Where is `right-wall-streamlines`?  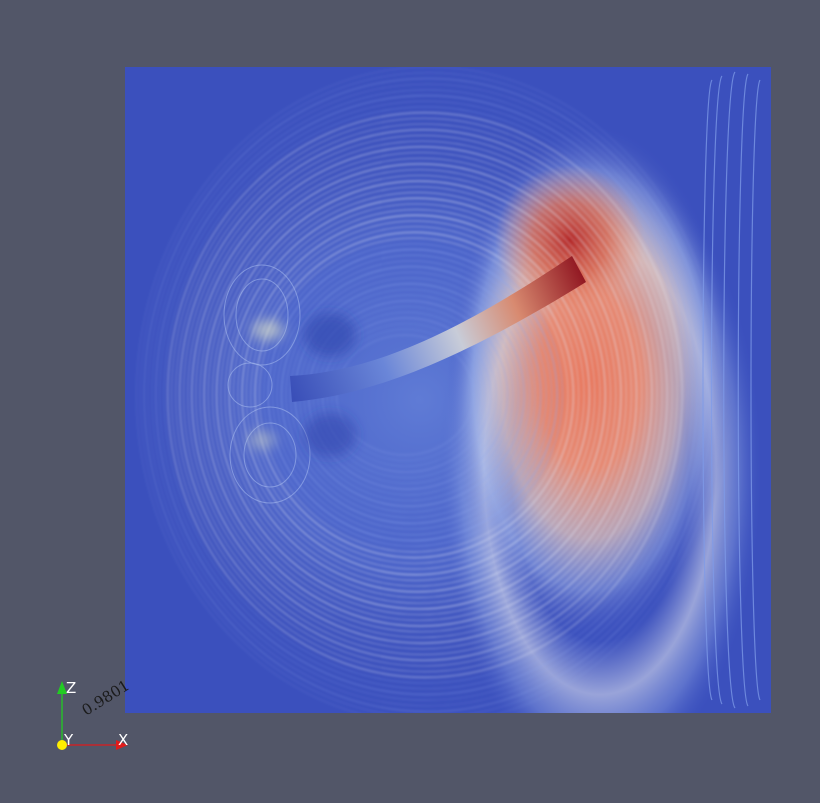 right-wall-streamlines is located at coordinates (731, 390).